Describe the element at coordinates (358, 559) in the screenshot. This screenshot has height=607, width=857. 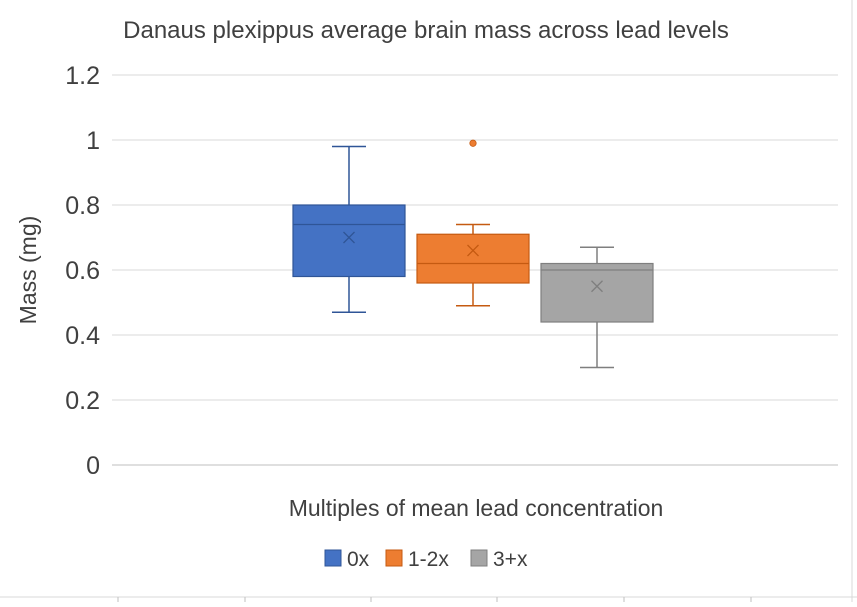
I see `legend-label: 0x` at that location.